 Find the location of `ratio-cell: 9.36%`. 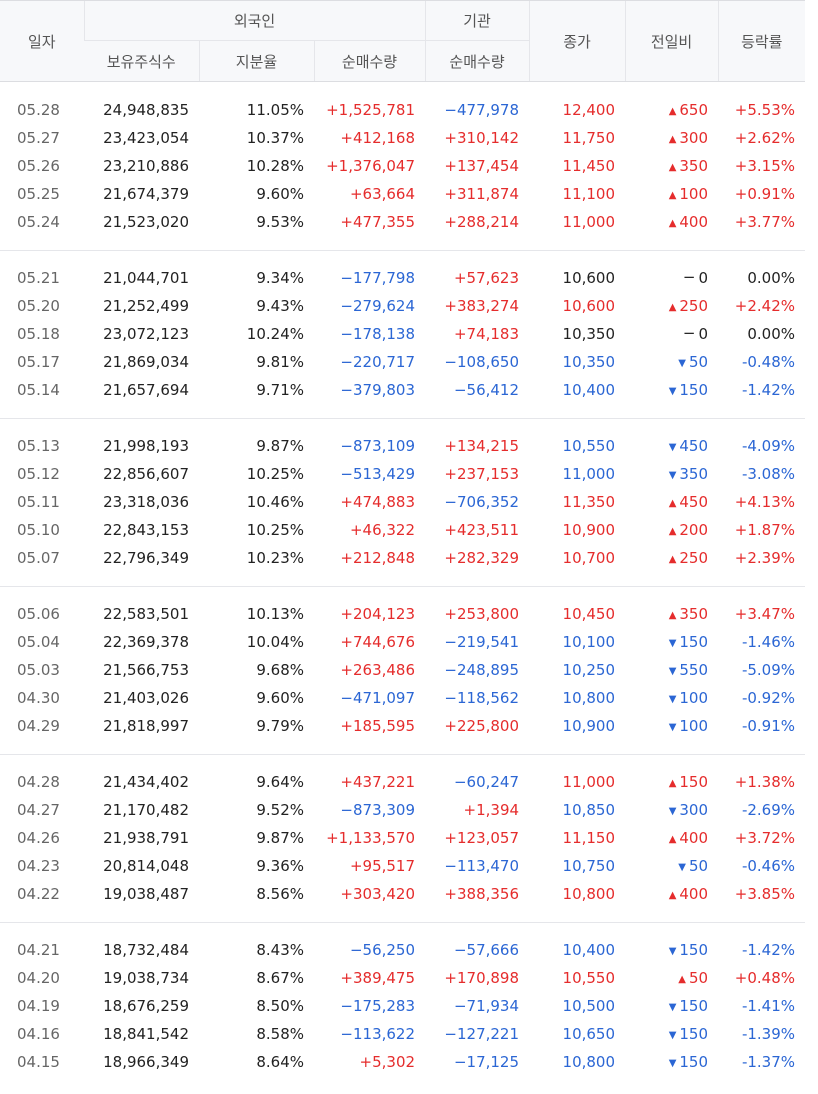

ratio-cell: 9.36% is located at coordinates (280, 866).